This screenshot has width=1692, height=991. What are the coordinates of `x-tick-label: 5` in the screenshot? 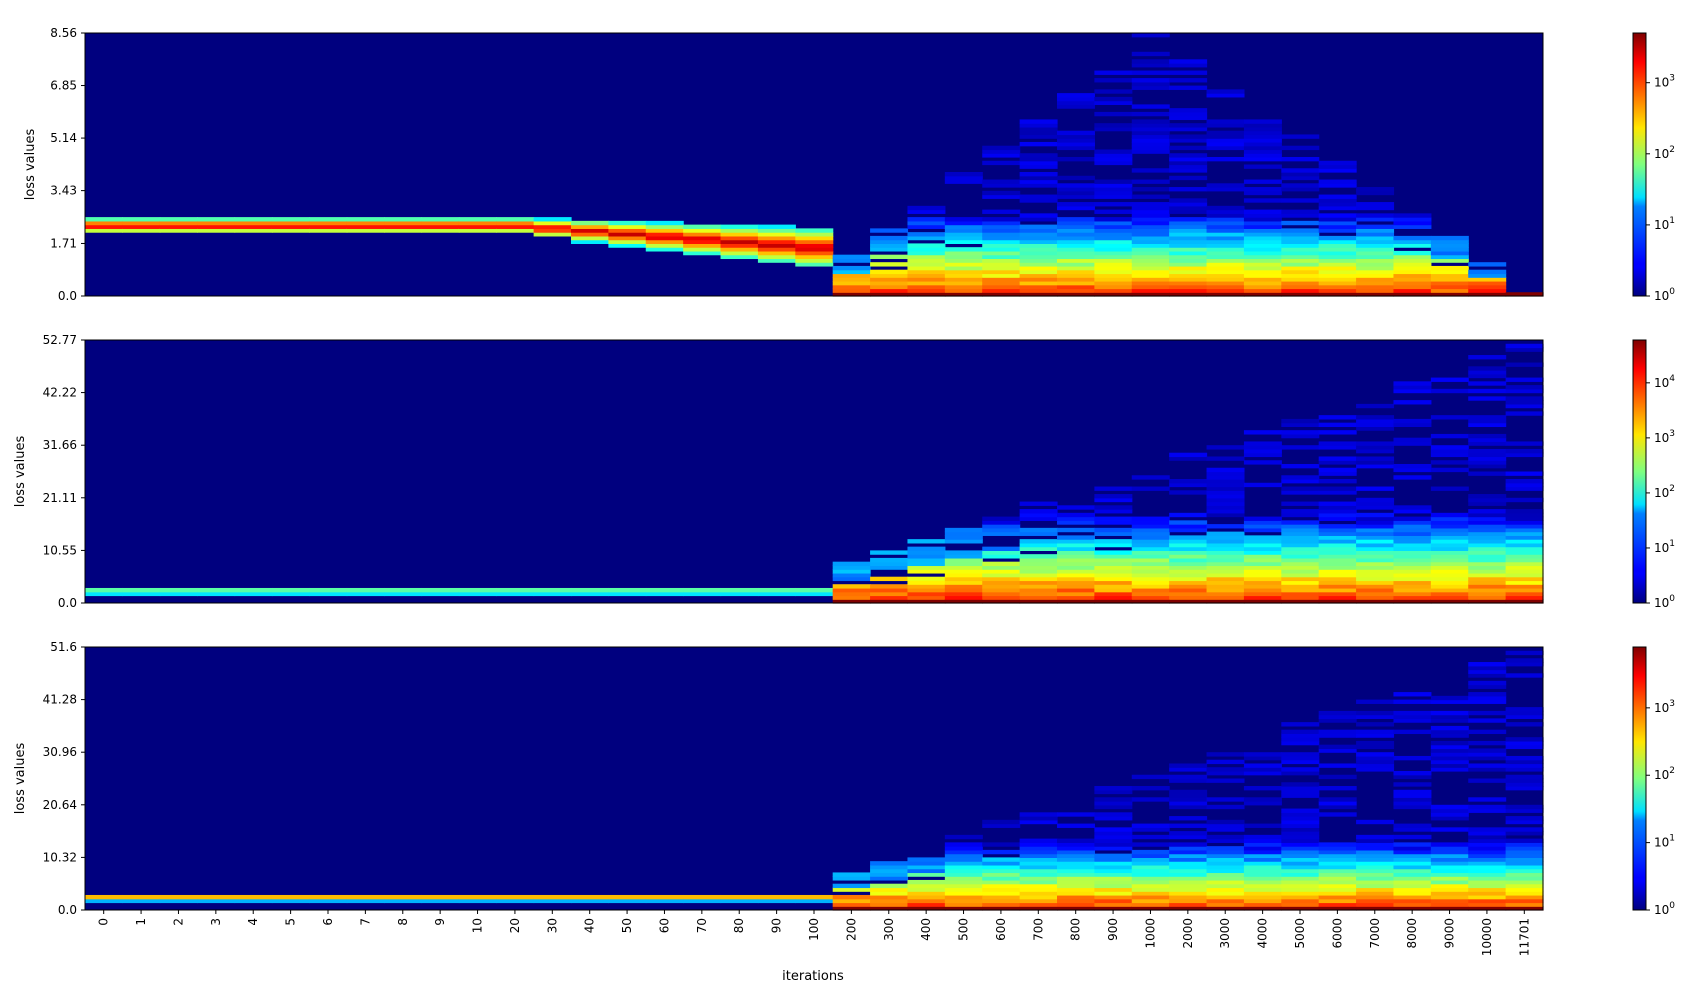 It's located at (291, 922).